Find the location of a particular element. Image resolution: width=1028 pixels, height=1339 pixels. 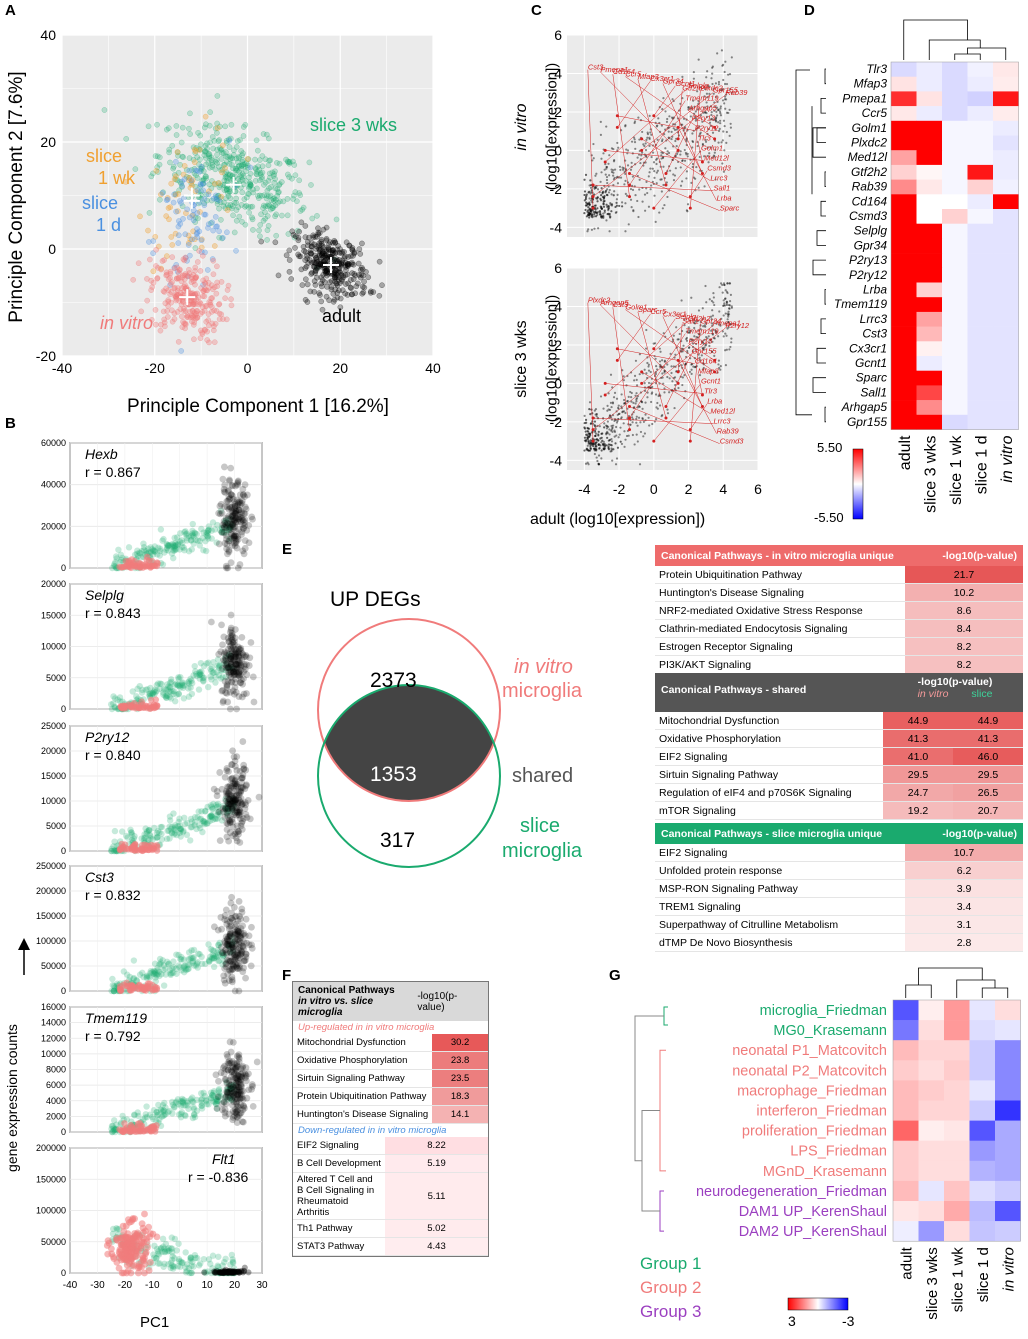

scatter-b-ytick: 100000 is located at coordinates (51, 1211).